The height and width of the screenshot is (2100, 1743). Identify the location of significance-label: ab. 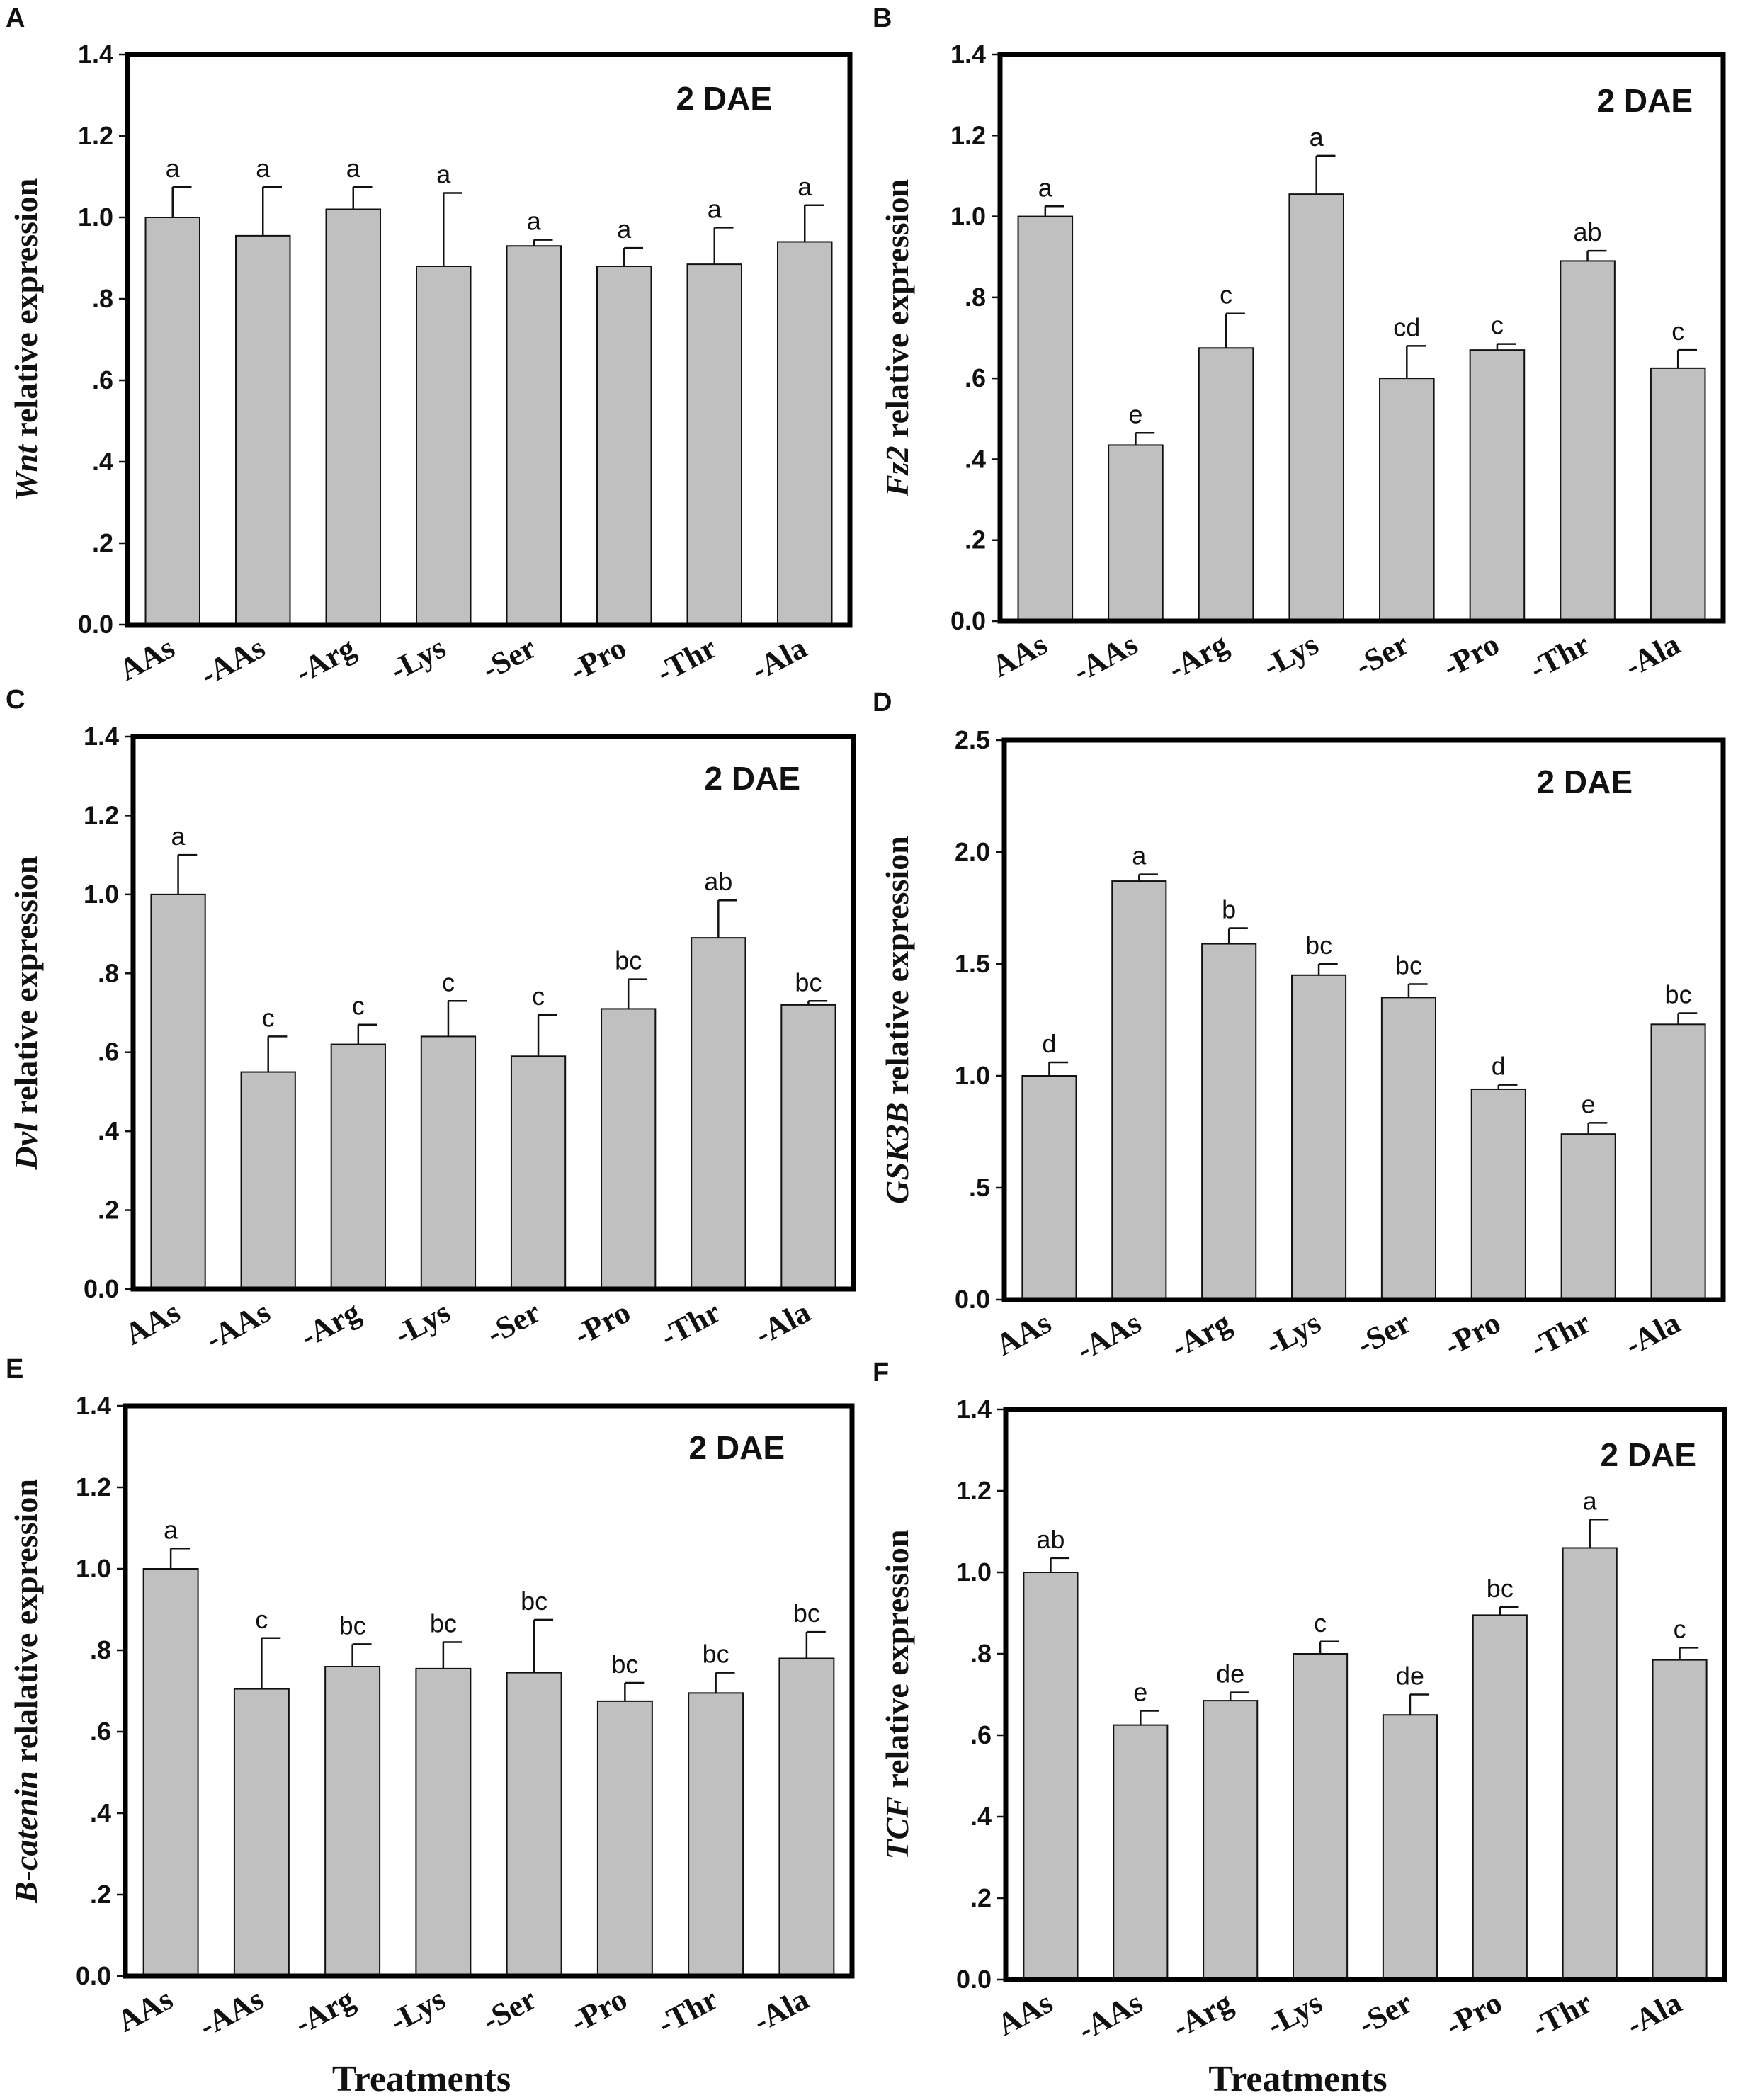
(1050, 1539).